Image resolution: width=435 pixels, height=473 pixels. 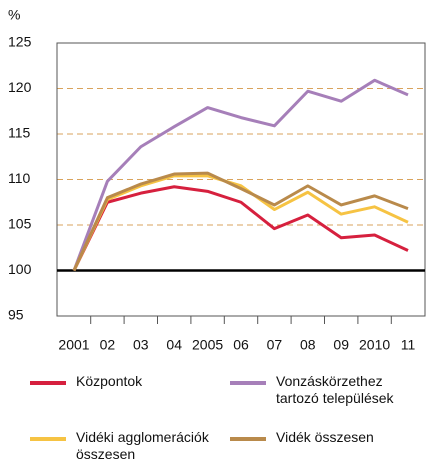 What do you see at coordinates (408, 345) in the screenshot?
I see `x-tick-label: 11` at bounding box center [408, 345].